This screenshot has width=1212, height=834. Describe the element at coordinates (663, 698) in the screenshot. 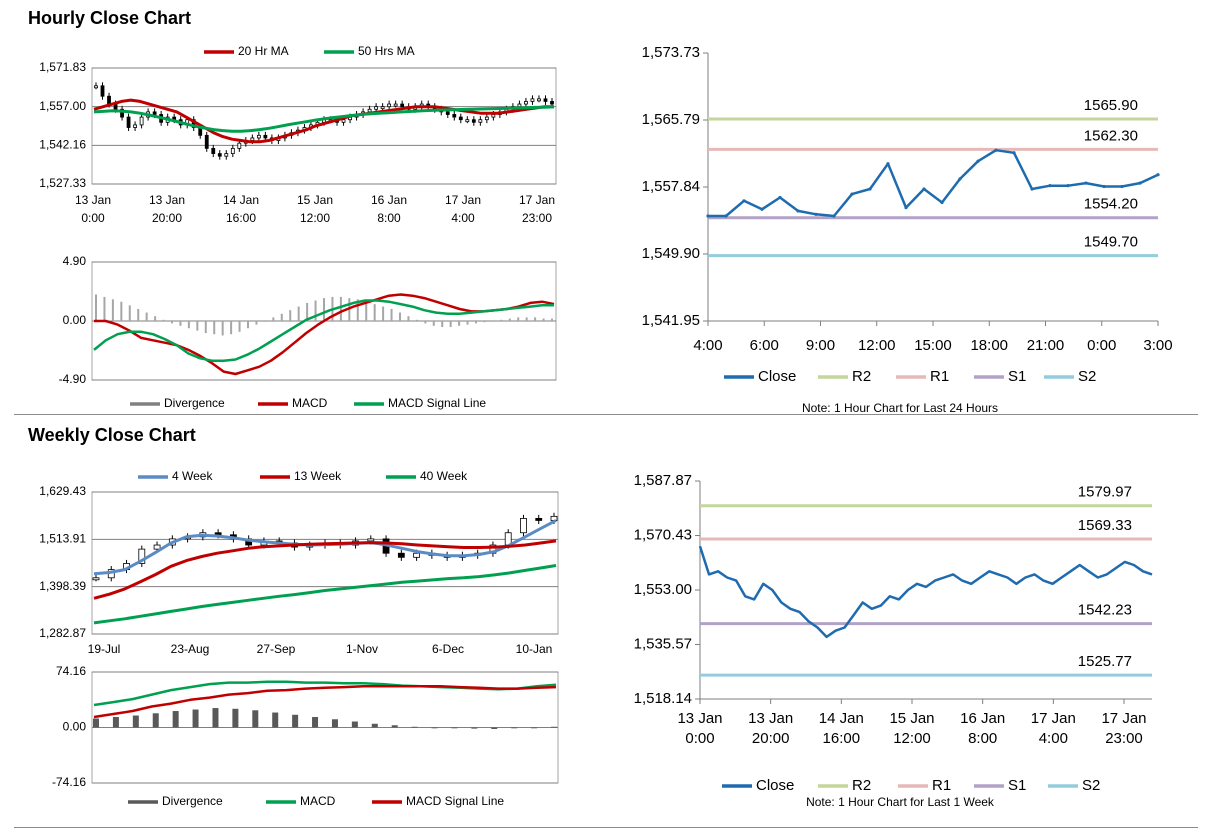

I see `weekly-pivot-y-tick: 1,518.14` at that location.